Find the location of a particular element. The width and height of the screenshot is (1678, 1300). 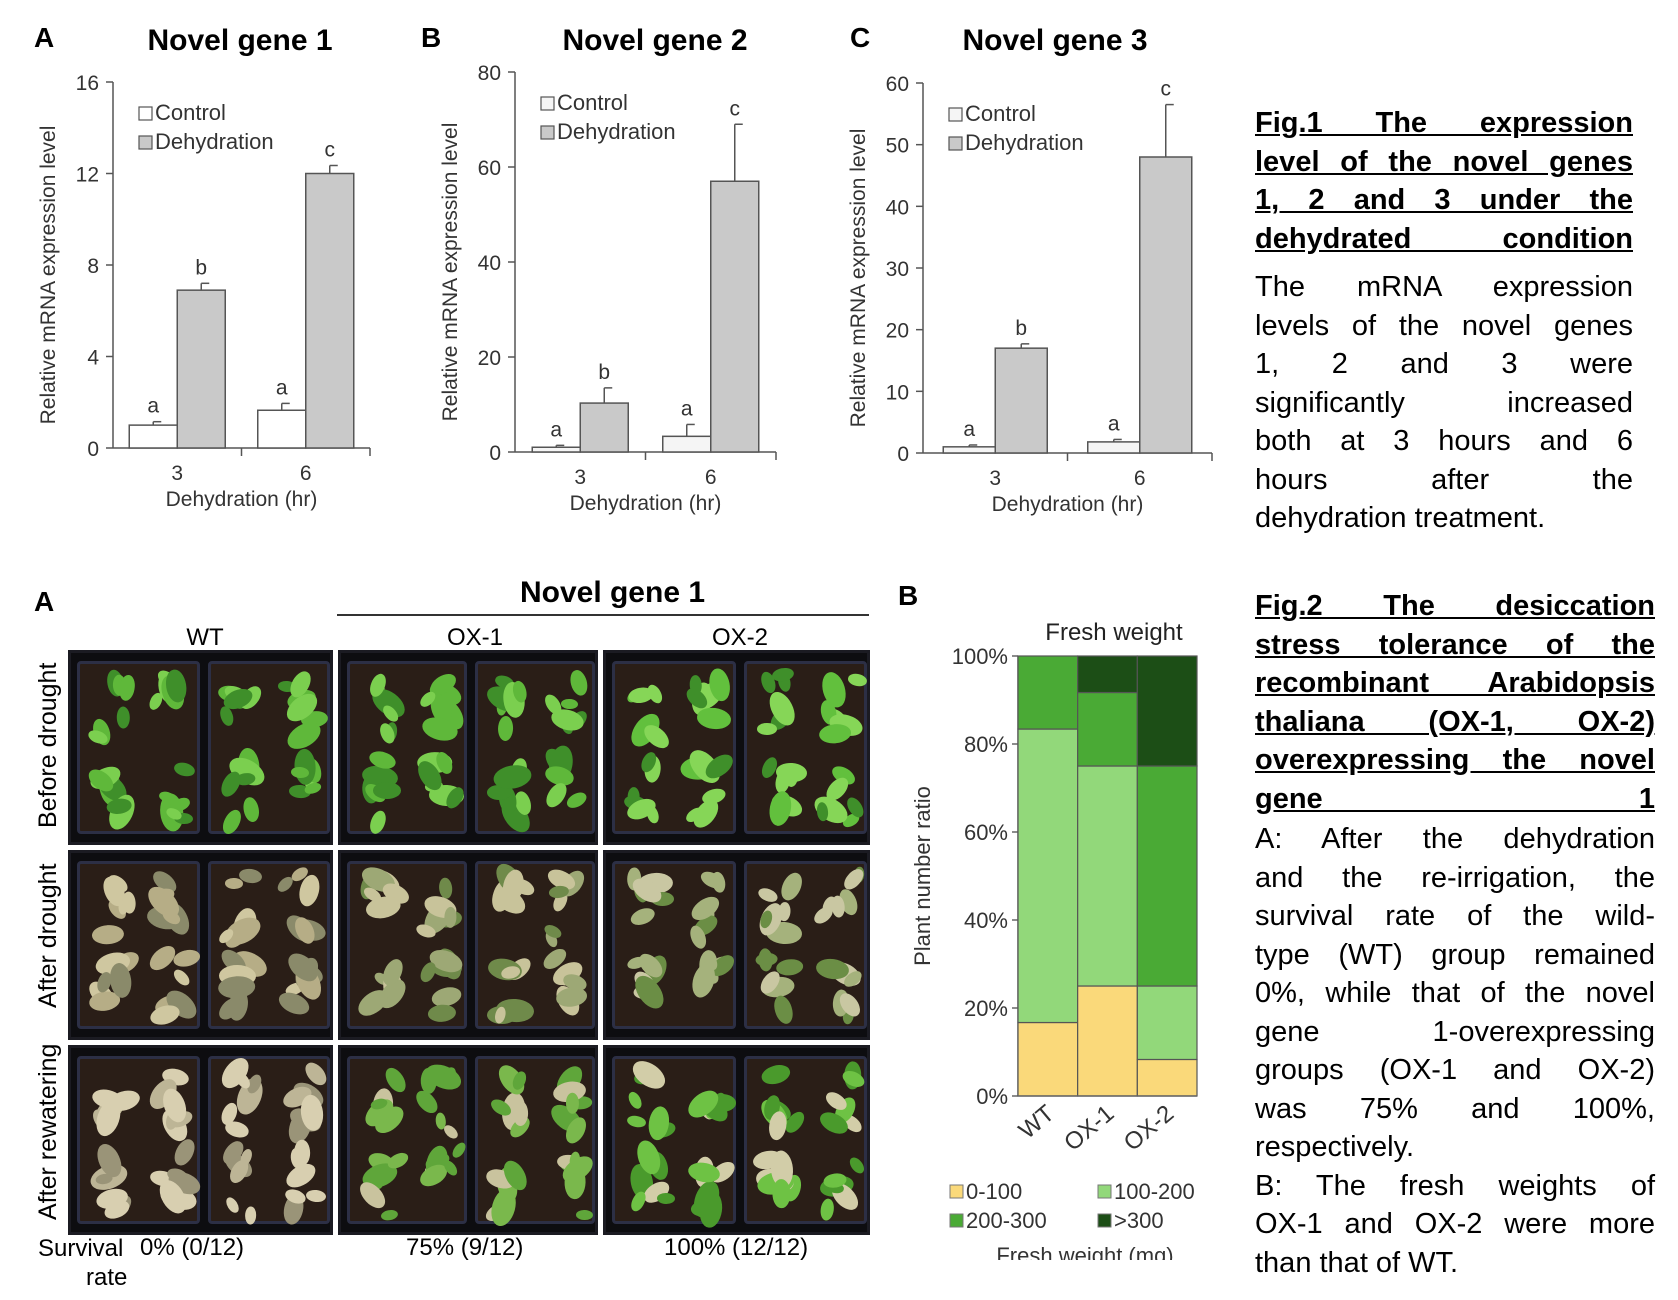

survival-ox1: 75% (9/12) is located at coordinates (465, 1247).